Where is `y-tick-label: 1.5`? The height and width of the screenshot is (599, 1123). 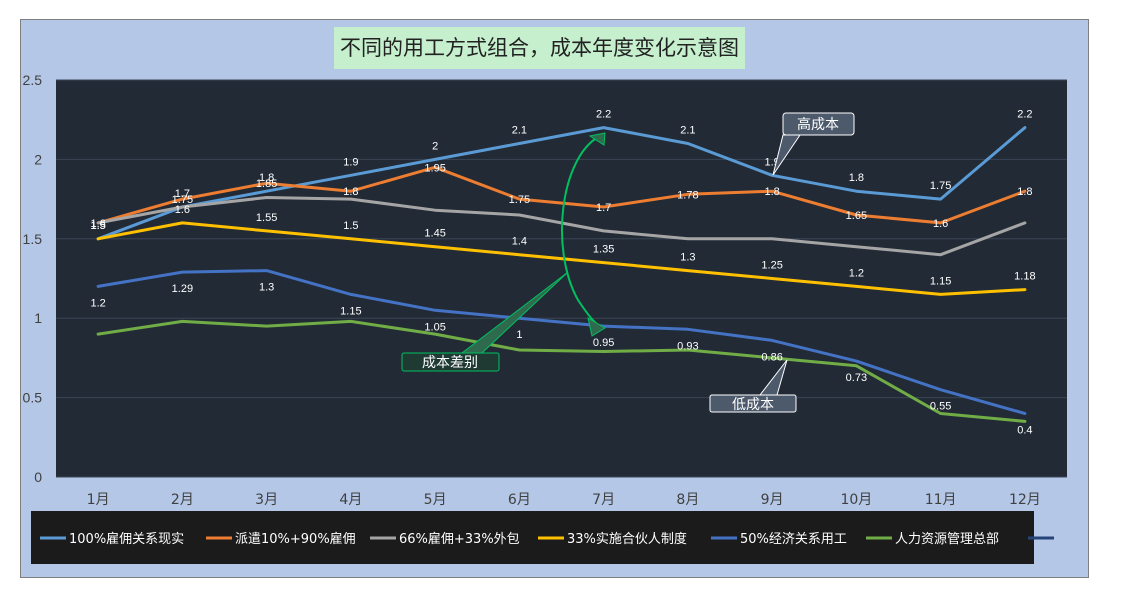 y-tick-label: 1.5 is located at coordinates (33, 239).